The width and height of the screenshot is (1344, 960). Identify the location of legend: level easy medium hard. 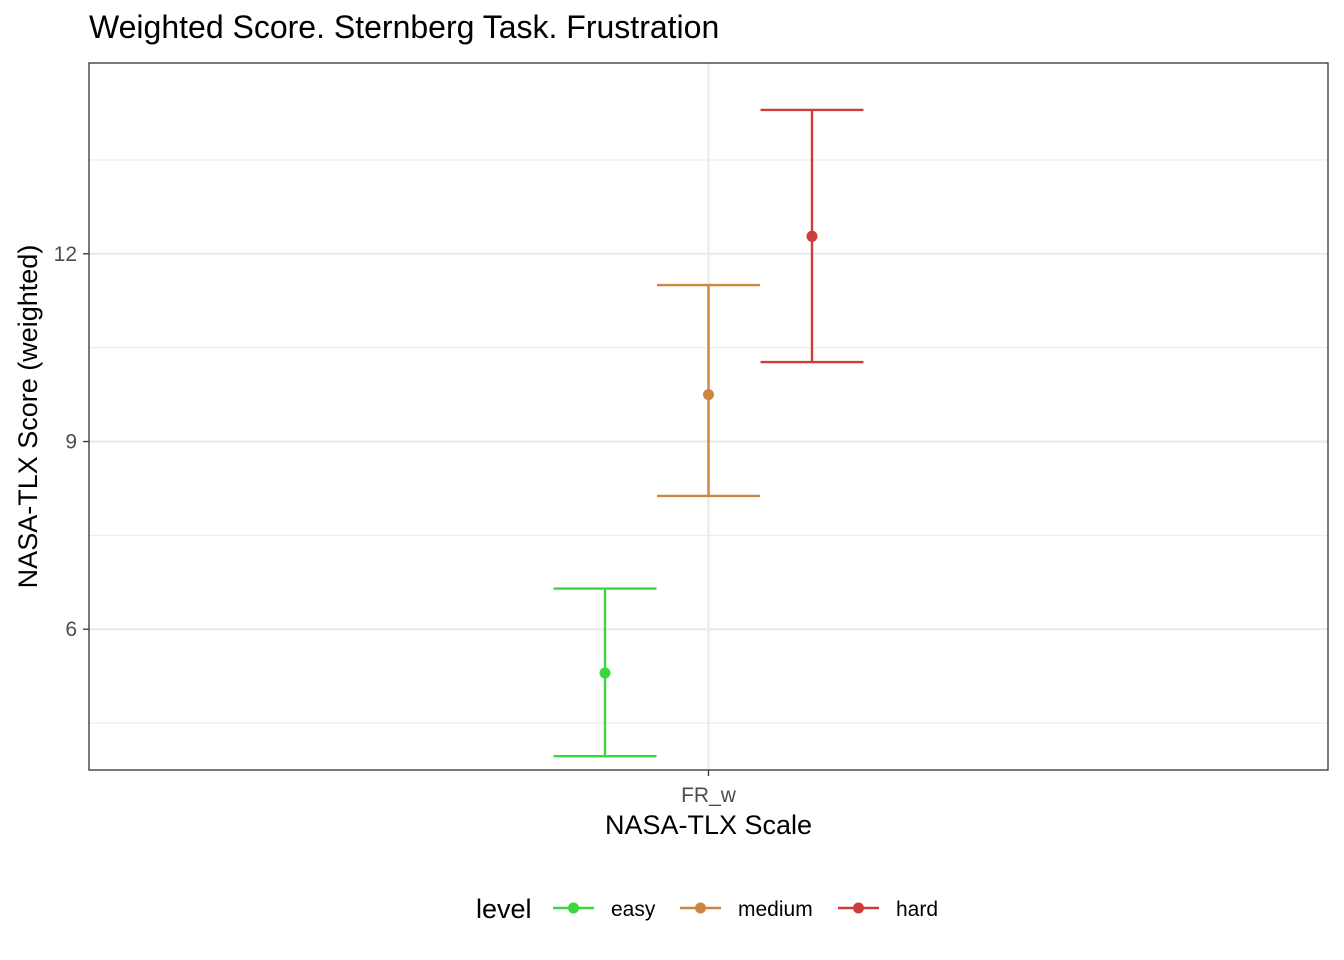
(707, 909).